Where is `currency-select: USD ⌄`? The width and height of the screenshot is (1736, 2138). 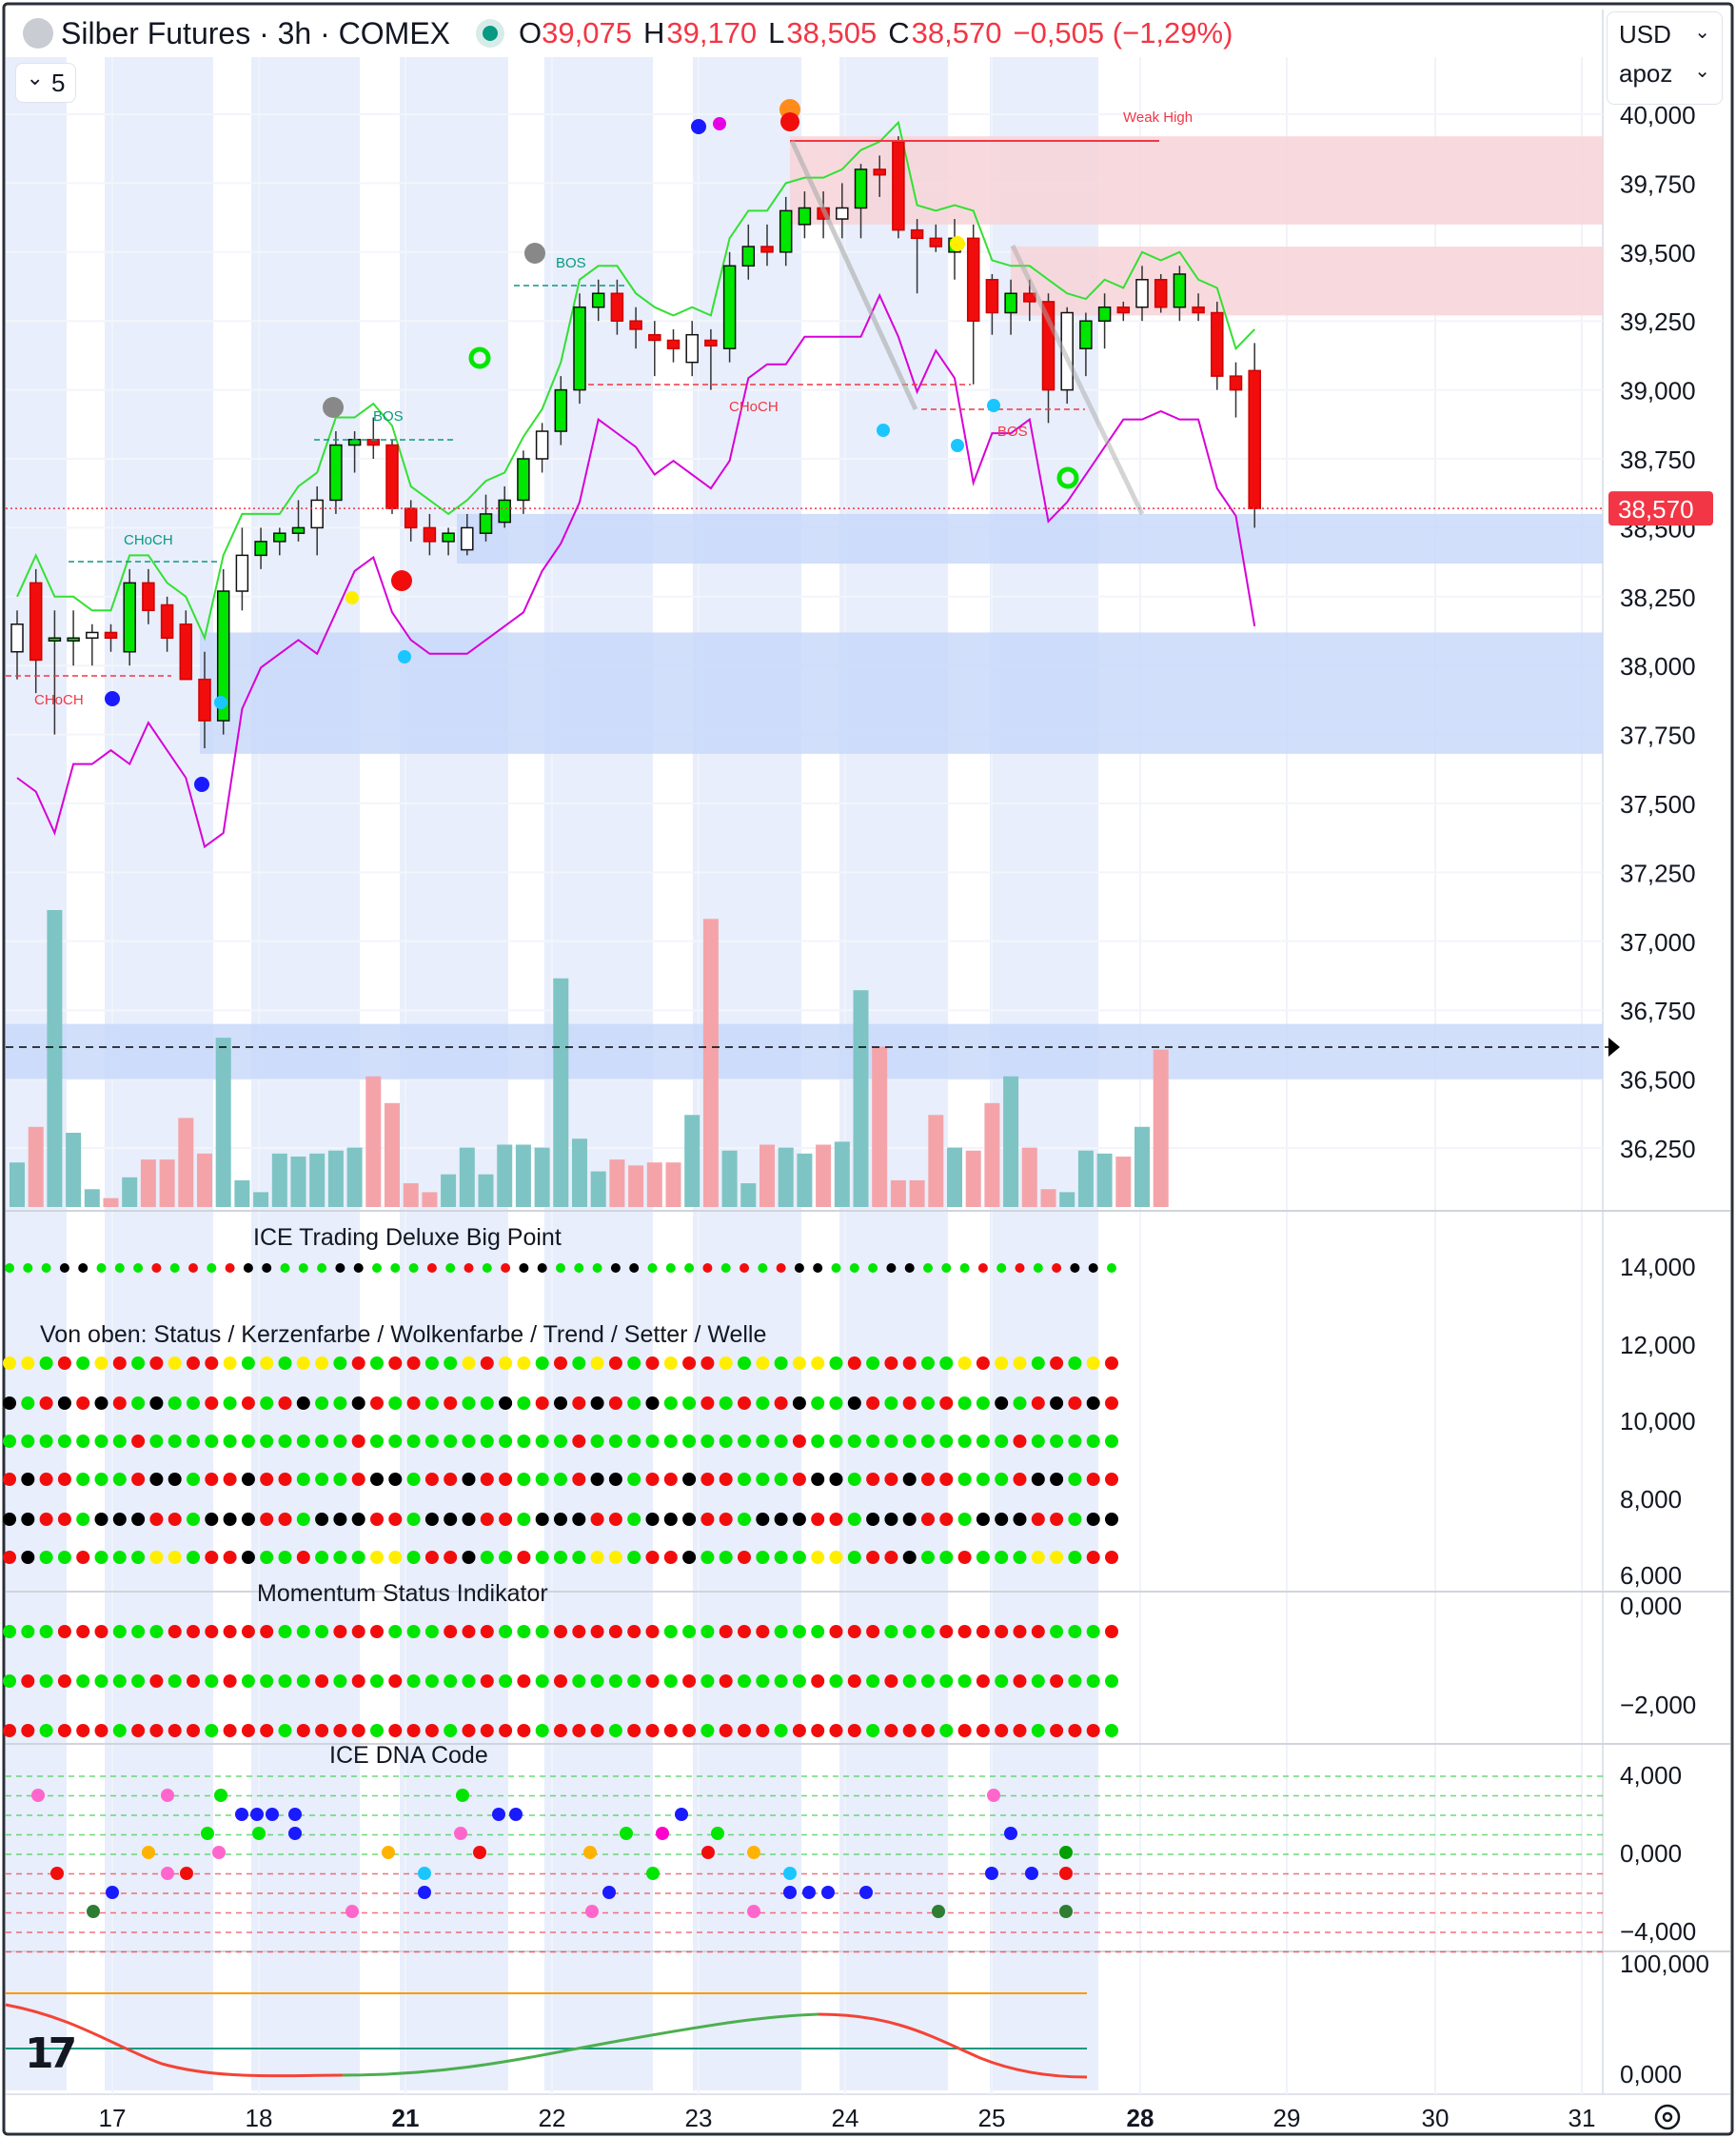
currency-select: USD ⌄ is located at coordinates (1665, 34).